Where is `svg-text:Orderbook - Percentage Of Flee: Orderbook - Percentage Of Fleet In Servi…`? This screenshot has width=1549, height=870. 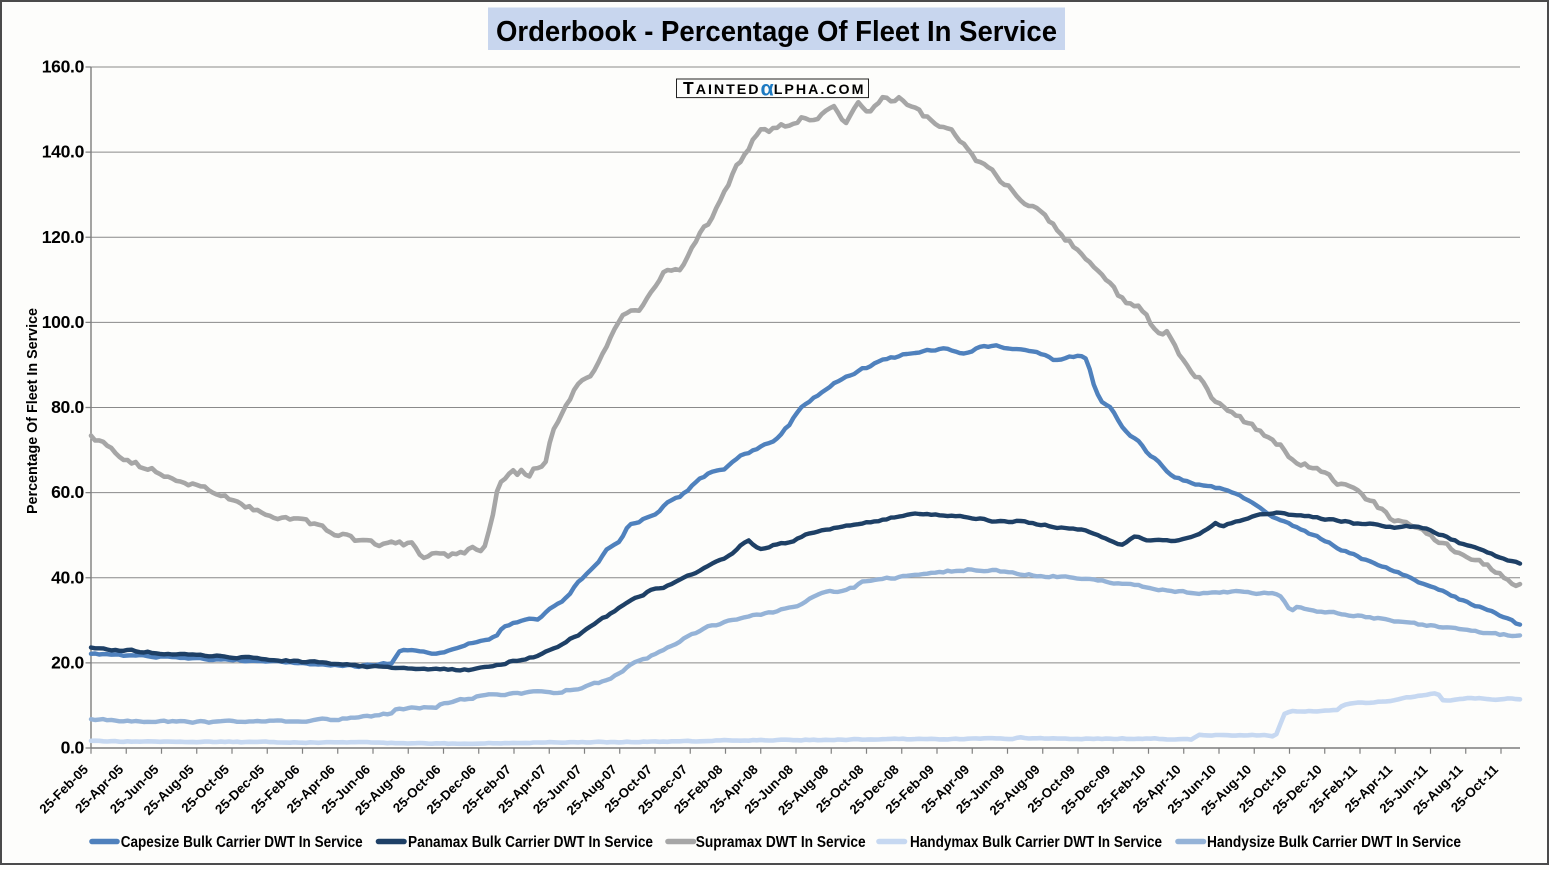 svg-text:Orderbook - Percentage Of Flee: Orderbook - Percentage Of Fleet In Servi… is located at coordinates (776, 32).